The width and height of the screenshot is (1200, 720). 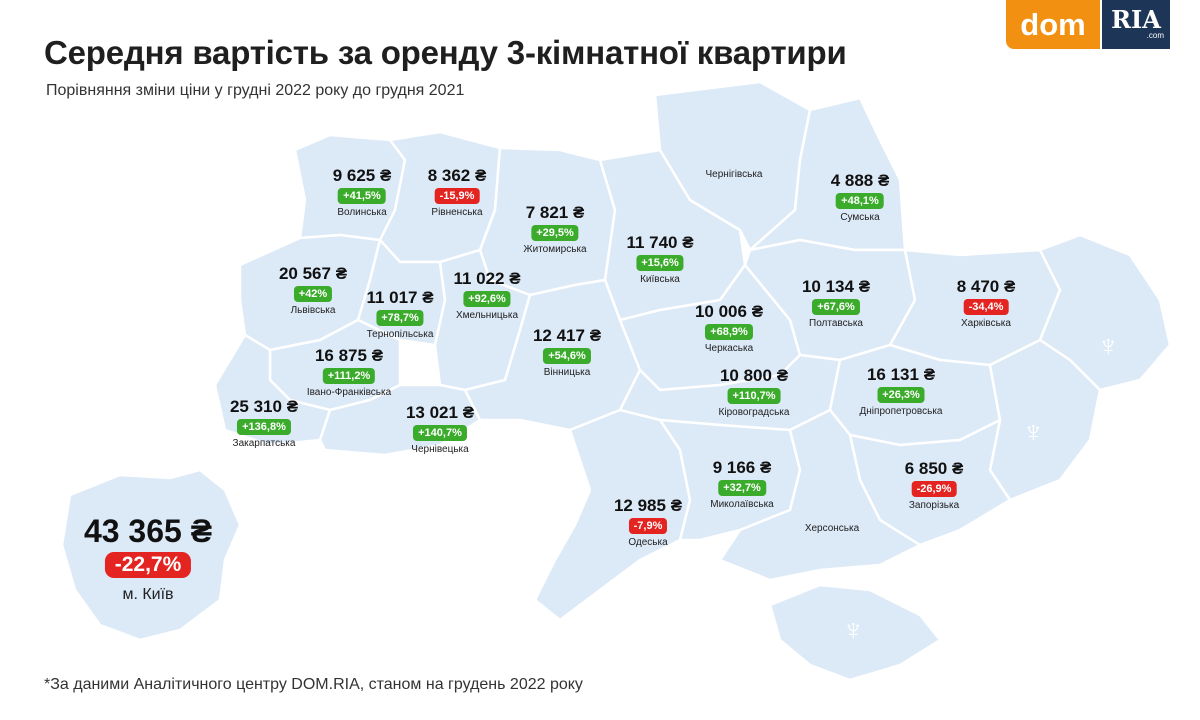 I want to click on region-label-cherkaska: 10 006 ₴ +68,9% Черкаська, so click(x=729, y=329).